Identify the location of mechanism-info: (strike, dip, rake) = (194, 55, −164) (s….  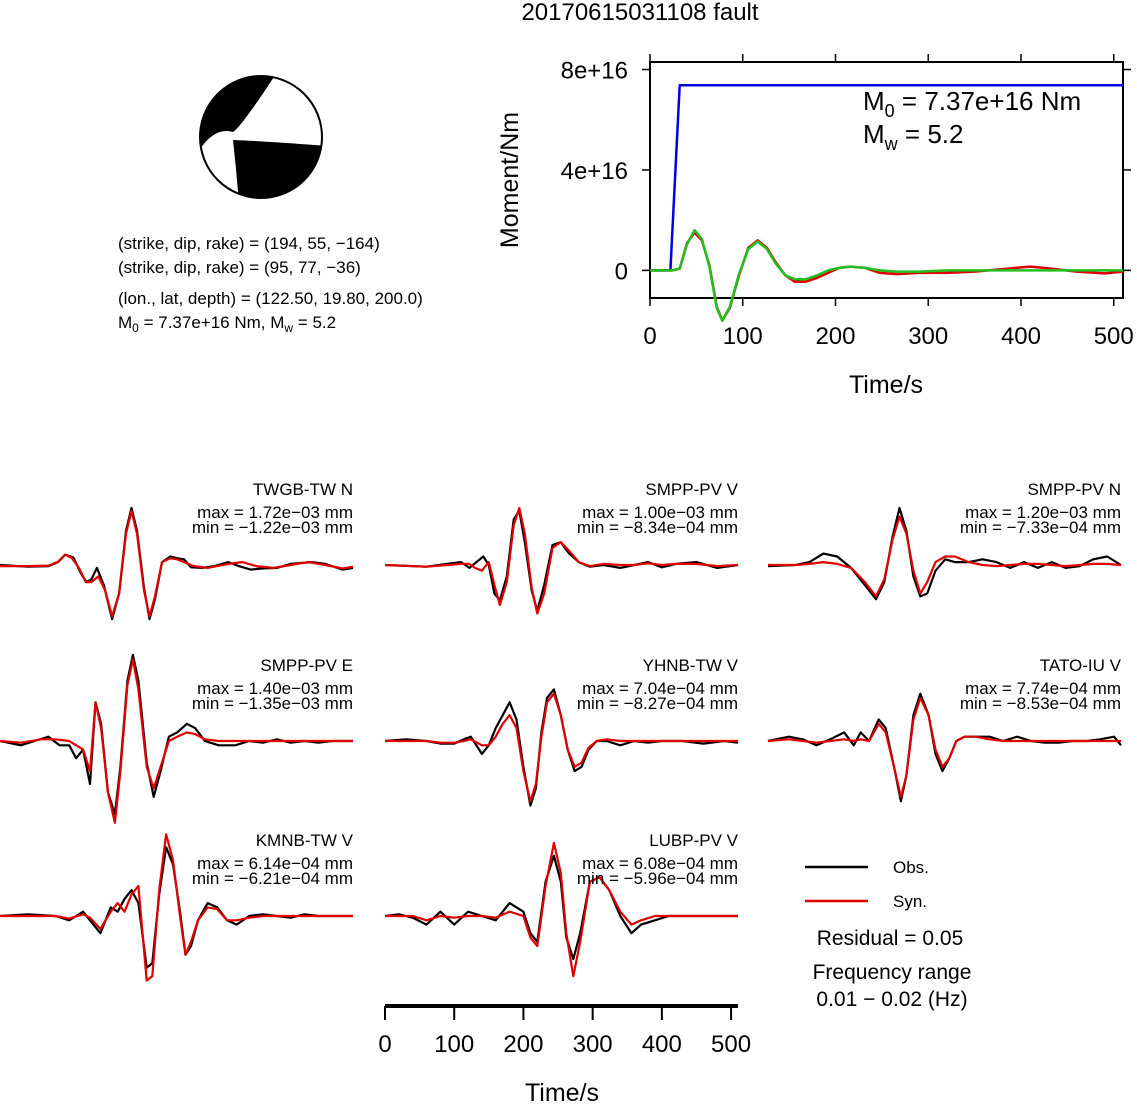
(270, 284).